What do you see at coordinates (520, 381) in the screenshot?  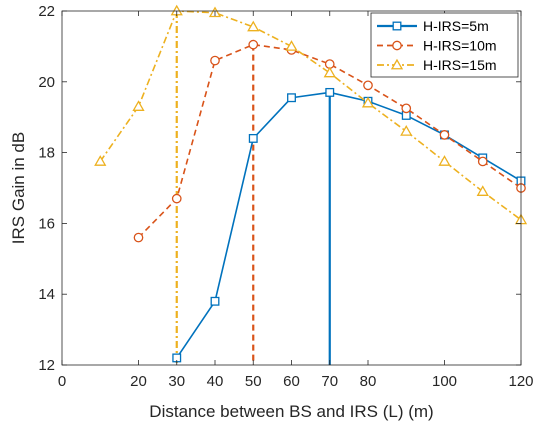 I see `x-tick-label: 120` at bounding box center [520, 381].